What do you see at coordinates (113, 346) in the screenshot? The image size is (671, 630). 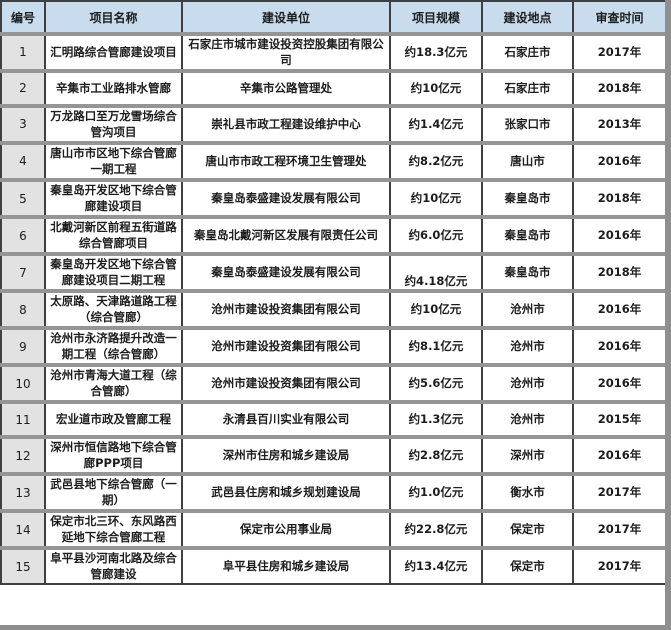 I see `cell-name: 沧州市永济路提升改造一期工程（综合管廊）` at bounding box center [113, 346].